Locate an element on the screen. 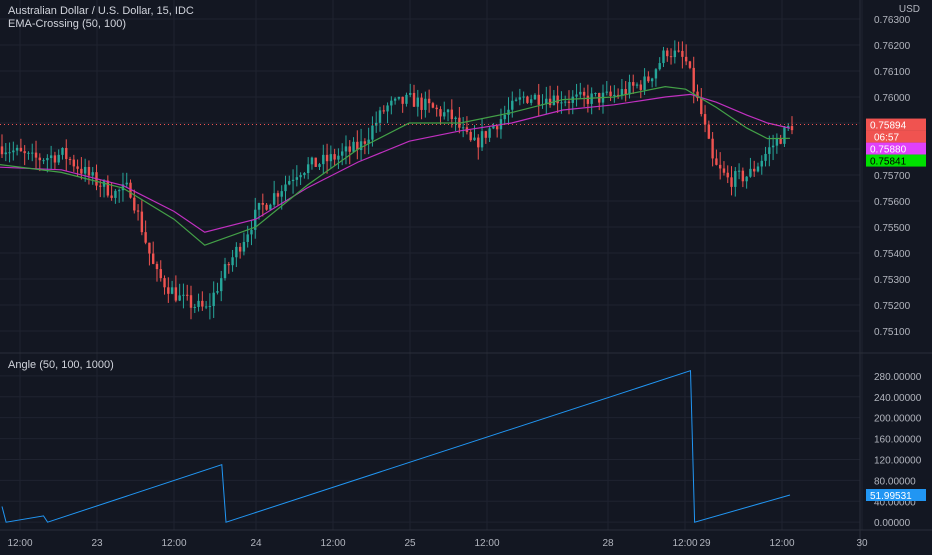 Image resolution: width=932 pixels, height=555 pixels. x-tick-label: 25 is located at coordinates (410, 543).